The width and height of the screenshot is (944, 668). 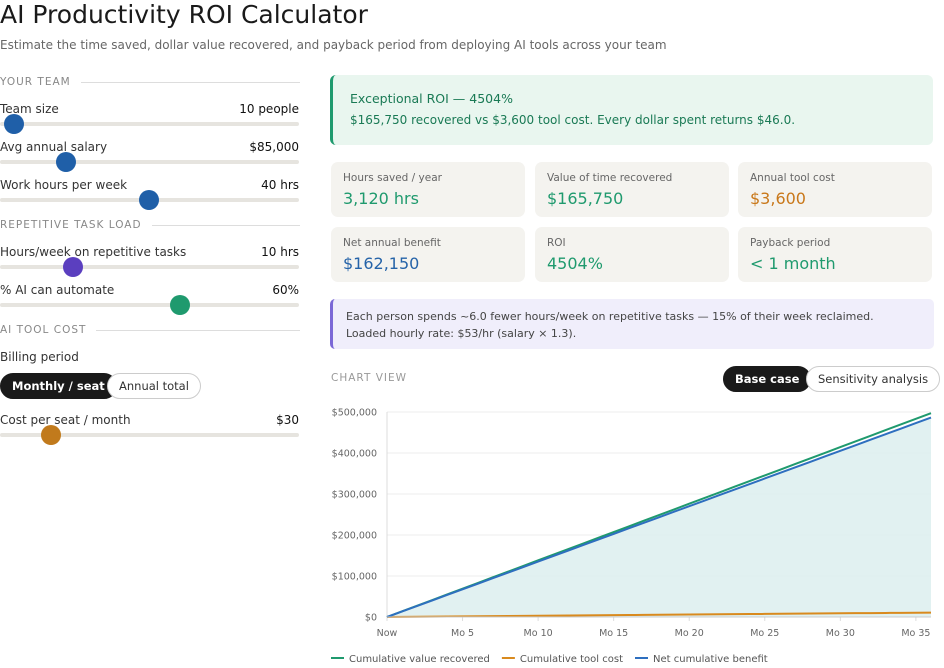 What do you see at coordinates (571, 659) in the screenshot?
I see `legend-label: Cumulative tool cost` at bounding box center [571, 659].